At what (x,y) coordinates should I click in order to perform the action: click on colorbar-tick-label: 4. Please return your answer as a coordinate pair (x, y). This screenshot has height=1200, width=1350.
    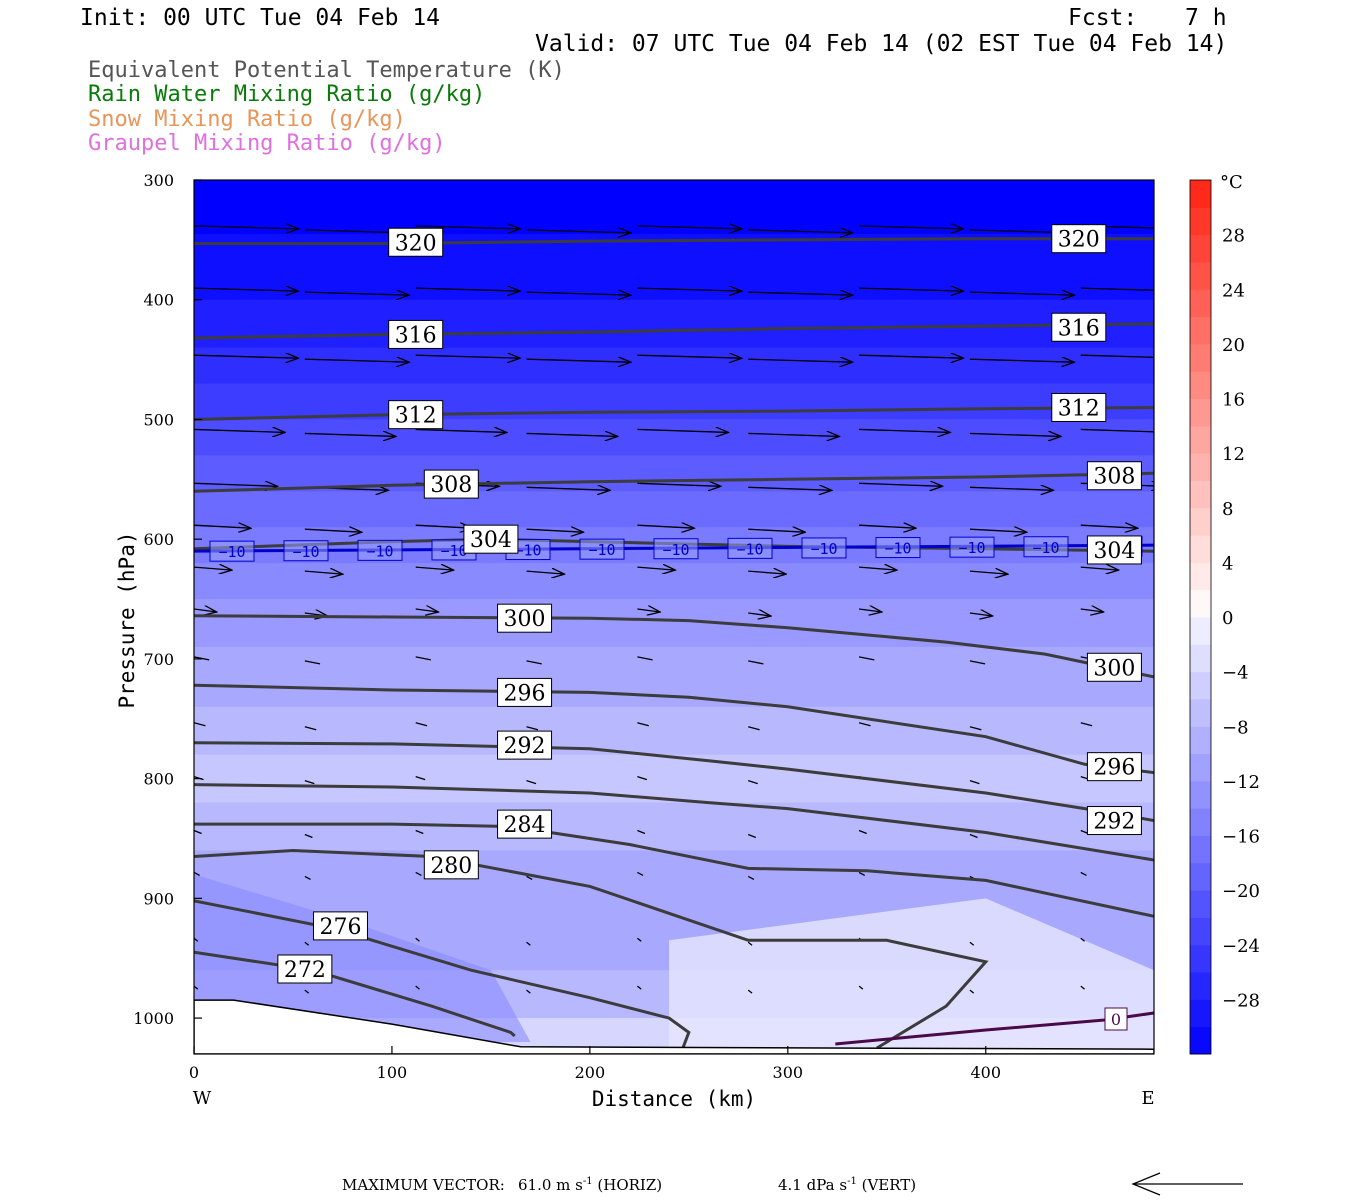
    Looking at the image, I should click on (1227, 563).